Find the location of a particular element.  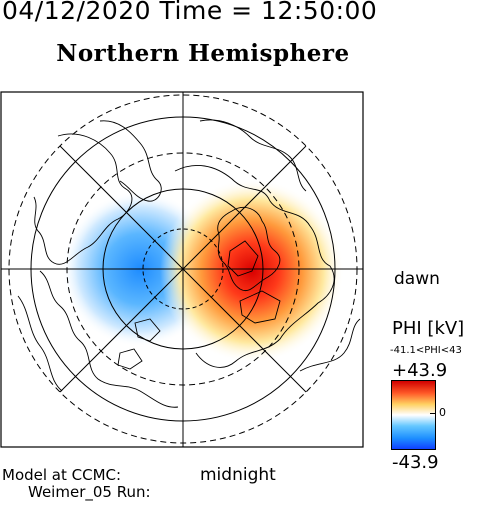

colorbar-title: PHI [kV] is located at coordinates (428, 328).